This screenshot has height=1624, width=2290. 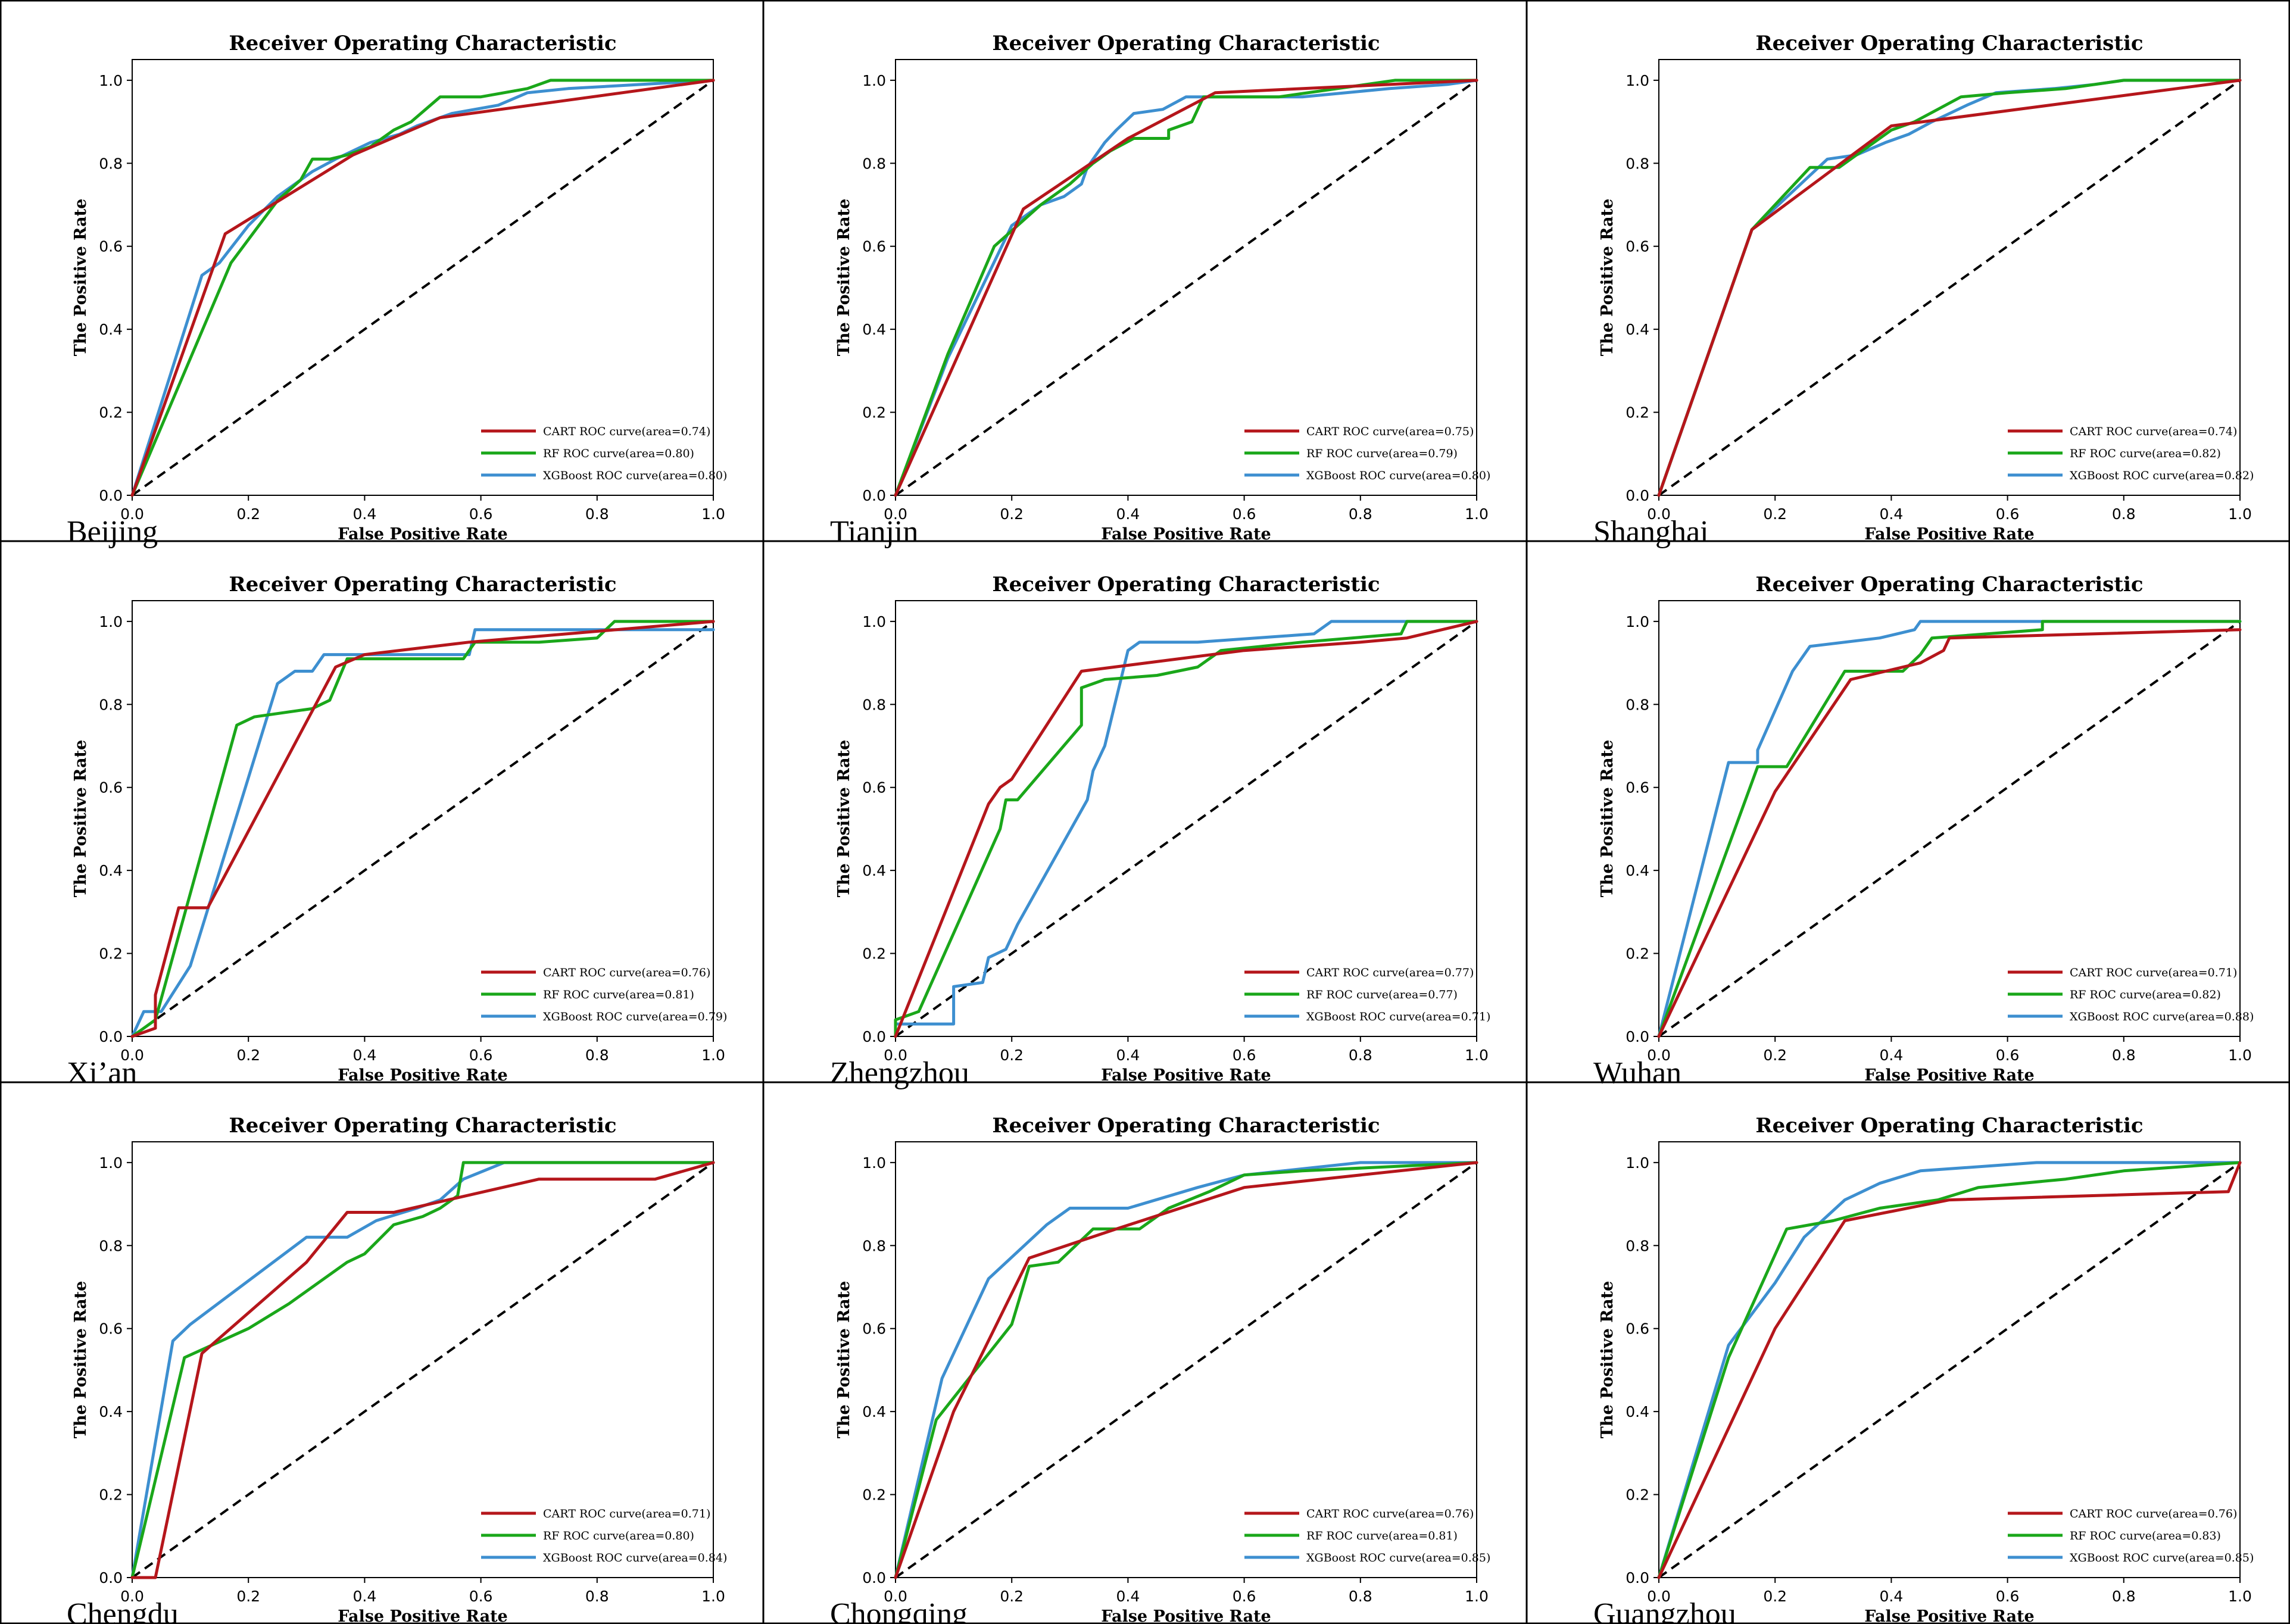 What do you see at coordinates (635, 1557) in the screenshot?
I see `legend-label-xgboost: XGBoost ROC curve(area=0.84)` at bounding box center [635, 1557].